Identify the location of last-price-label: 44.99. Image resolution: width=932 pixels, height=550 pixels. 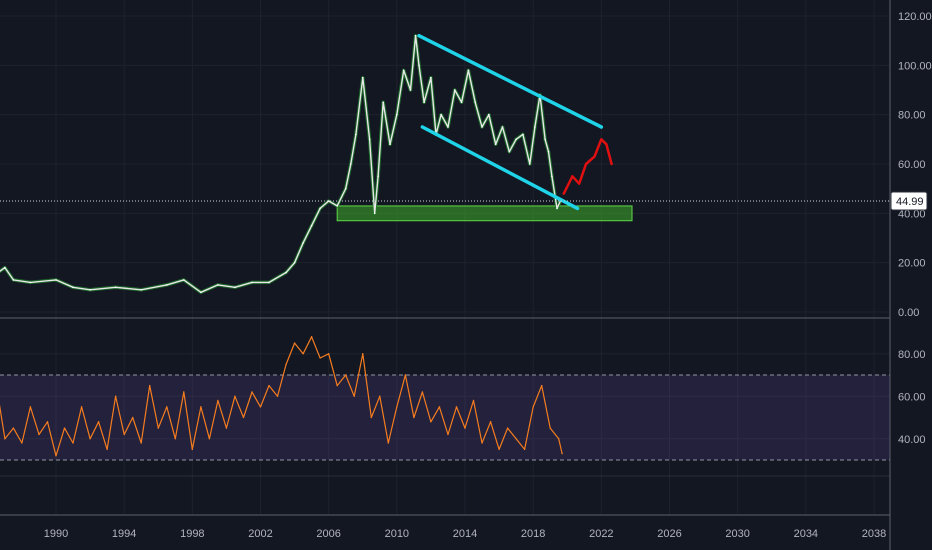
(910, 202).